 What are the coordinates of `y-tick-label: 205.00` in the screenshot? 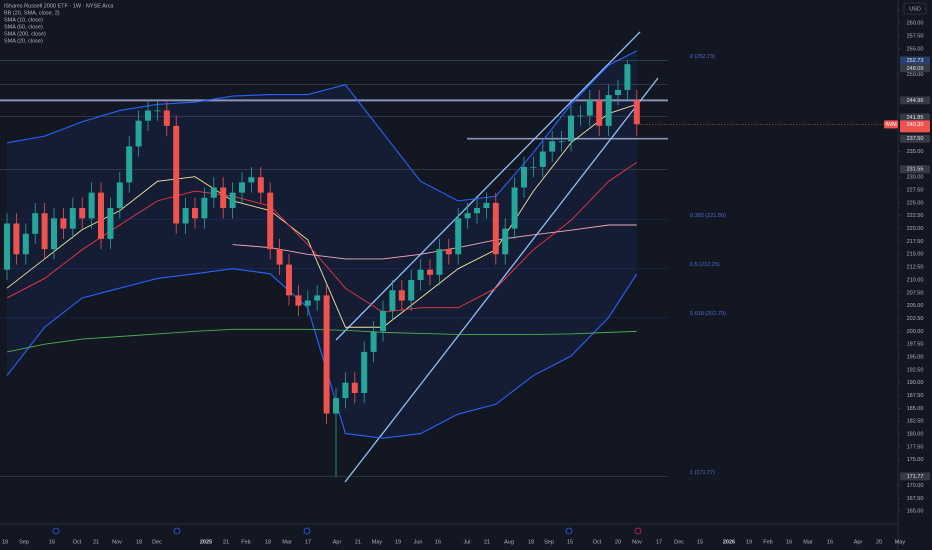 It's located at (915, 306).